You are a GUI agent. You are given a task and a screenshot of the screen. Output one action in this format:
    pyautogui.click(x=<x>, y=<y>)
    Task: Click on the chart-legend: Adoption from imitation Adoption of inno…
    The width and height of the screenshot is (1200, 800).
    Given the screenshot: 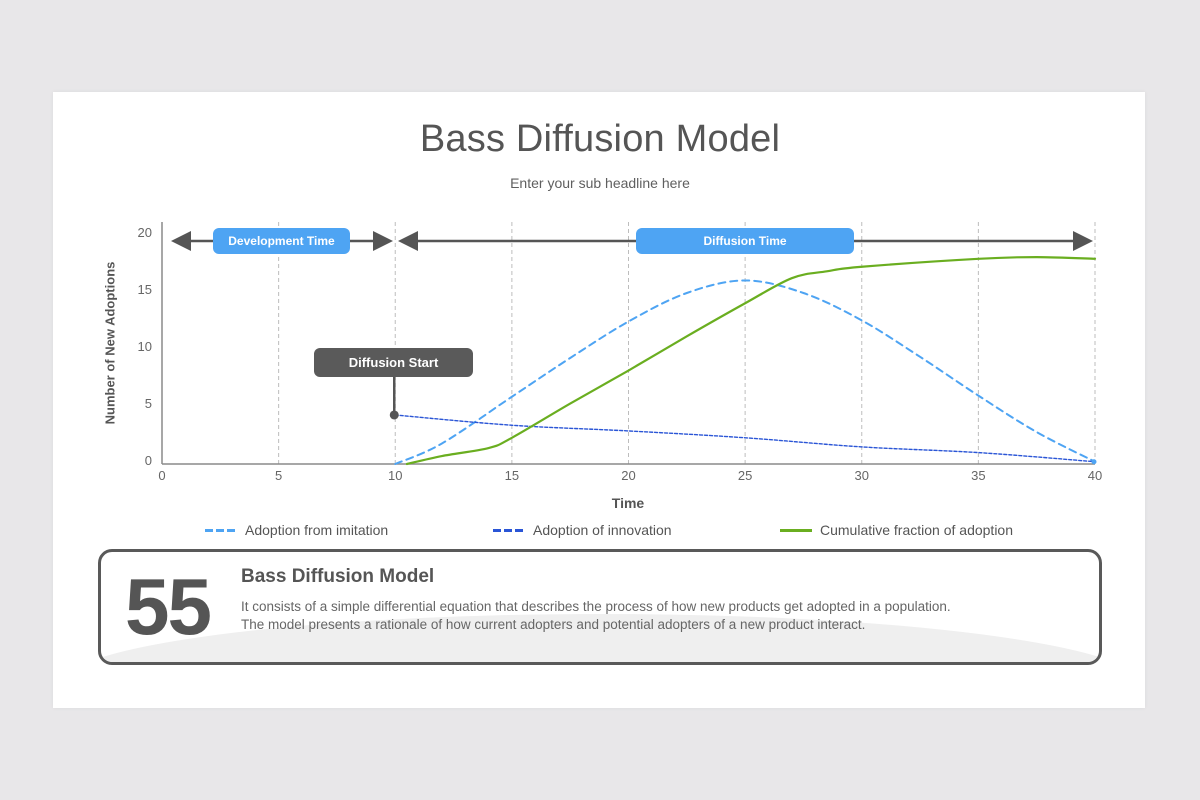 What is the action you would take?
    pyautogui.click(x=600, y=531)
    